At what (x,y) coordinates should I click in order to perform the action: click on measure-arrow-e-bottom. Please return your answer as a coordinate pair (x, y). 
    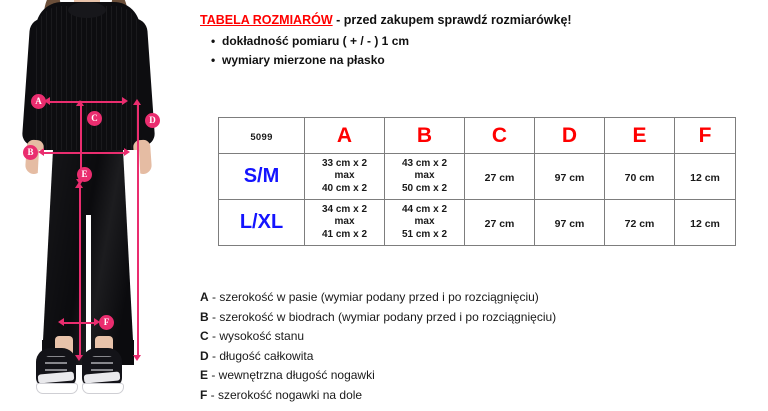
    Looking at the image, I should click on (79, 358).